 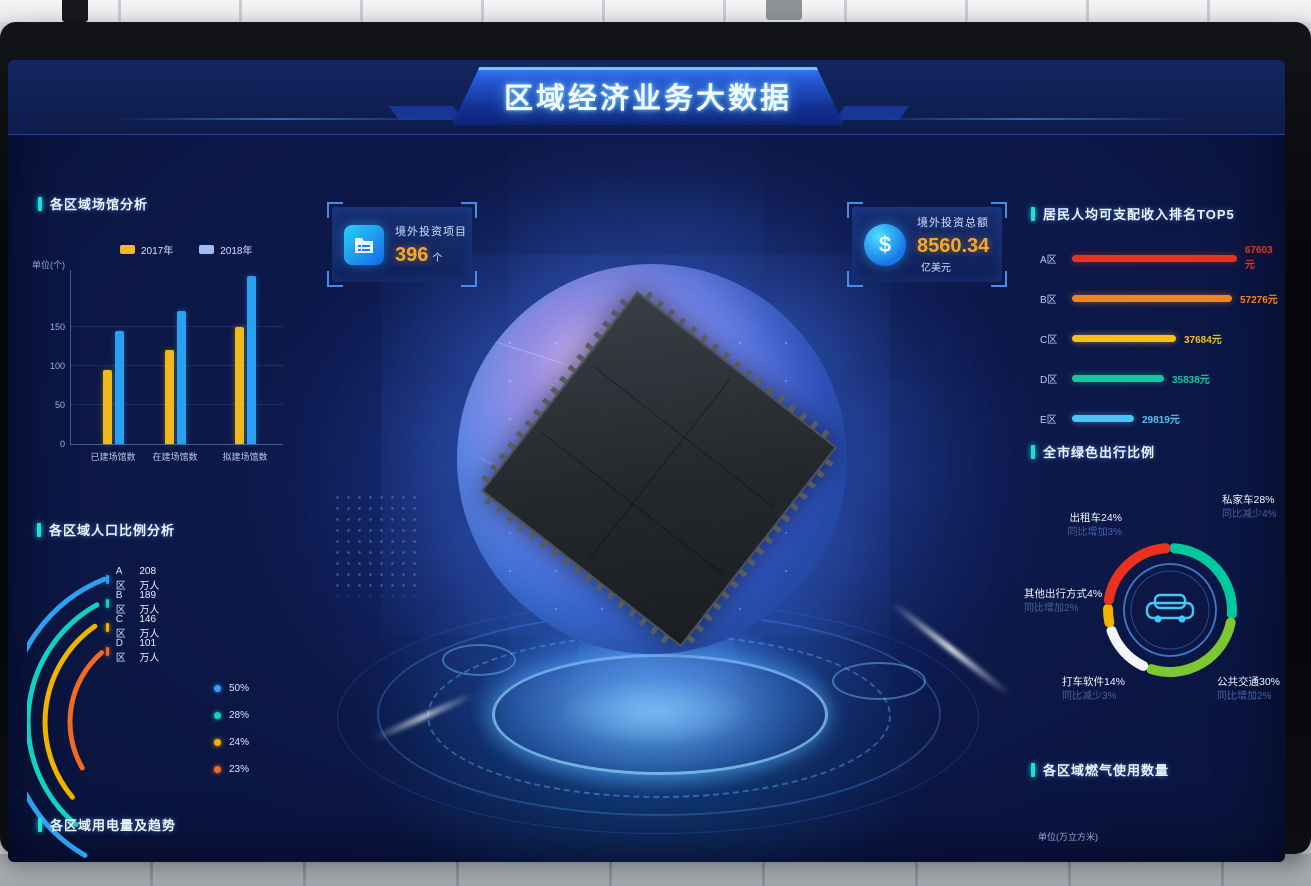 I want to click on page-title: 区域经济业务大数据, so click(x=647, y=99).